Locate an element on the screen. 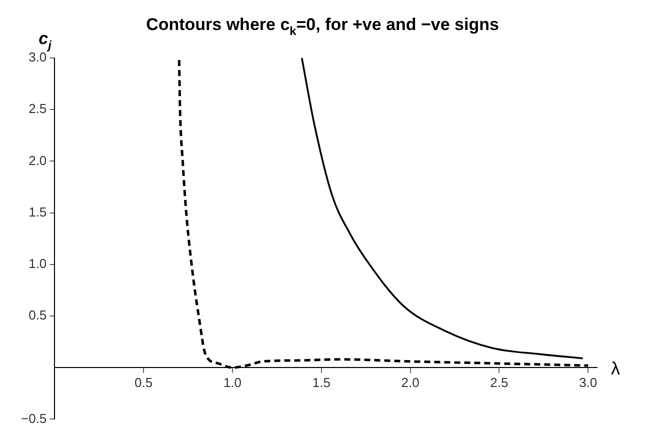  x-tick-label: 1.5 is located at coordinates (321, 382).